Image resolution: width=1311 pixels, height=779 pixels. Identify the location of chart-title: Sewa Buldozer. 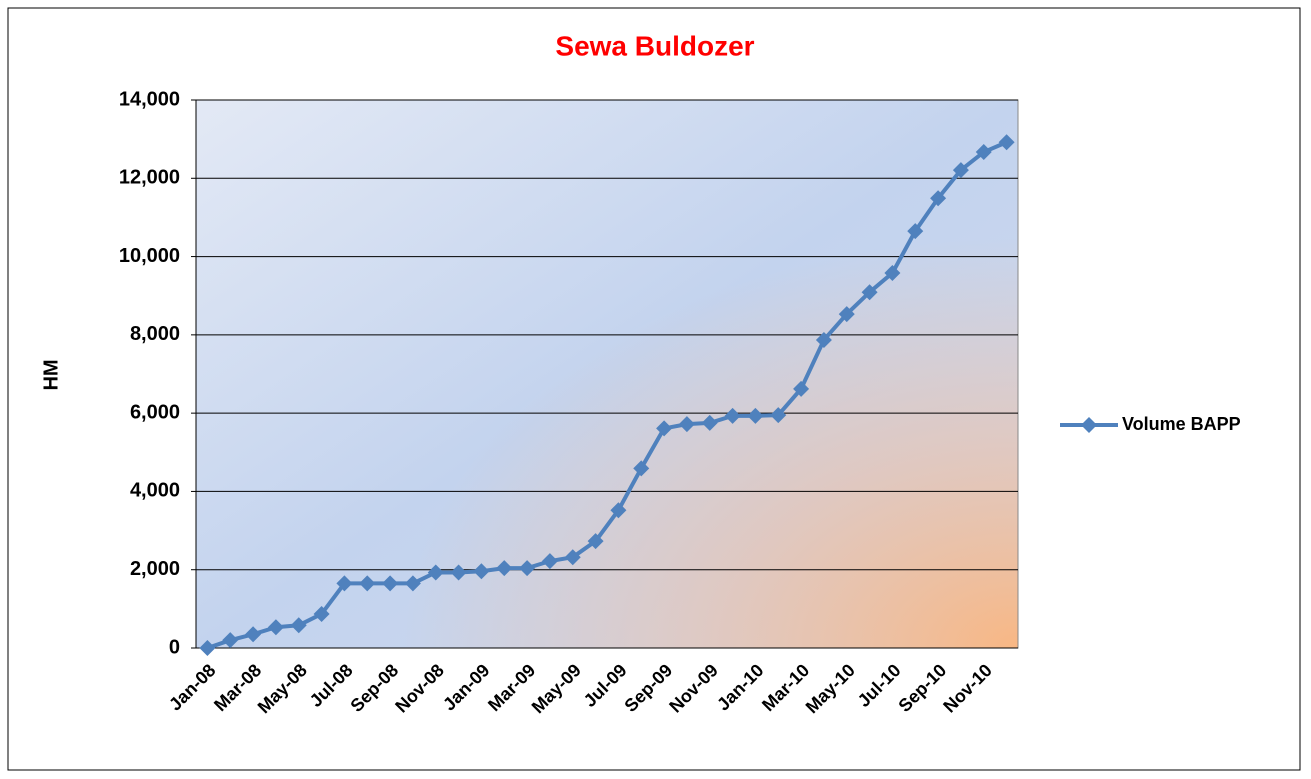
(654, 45).